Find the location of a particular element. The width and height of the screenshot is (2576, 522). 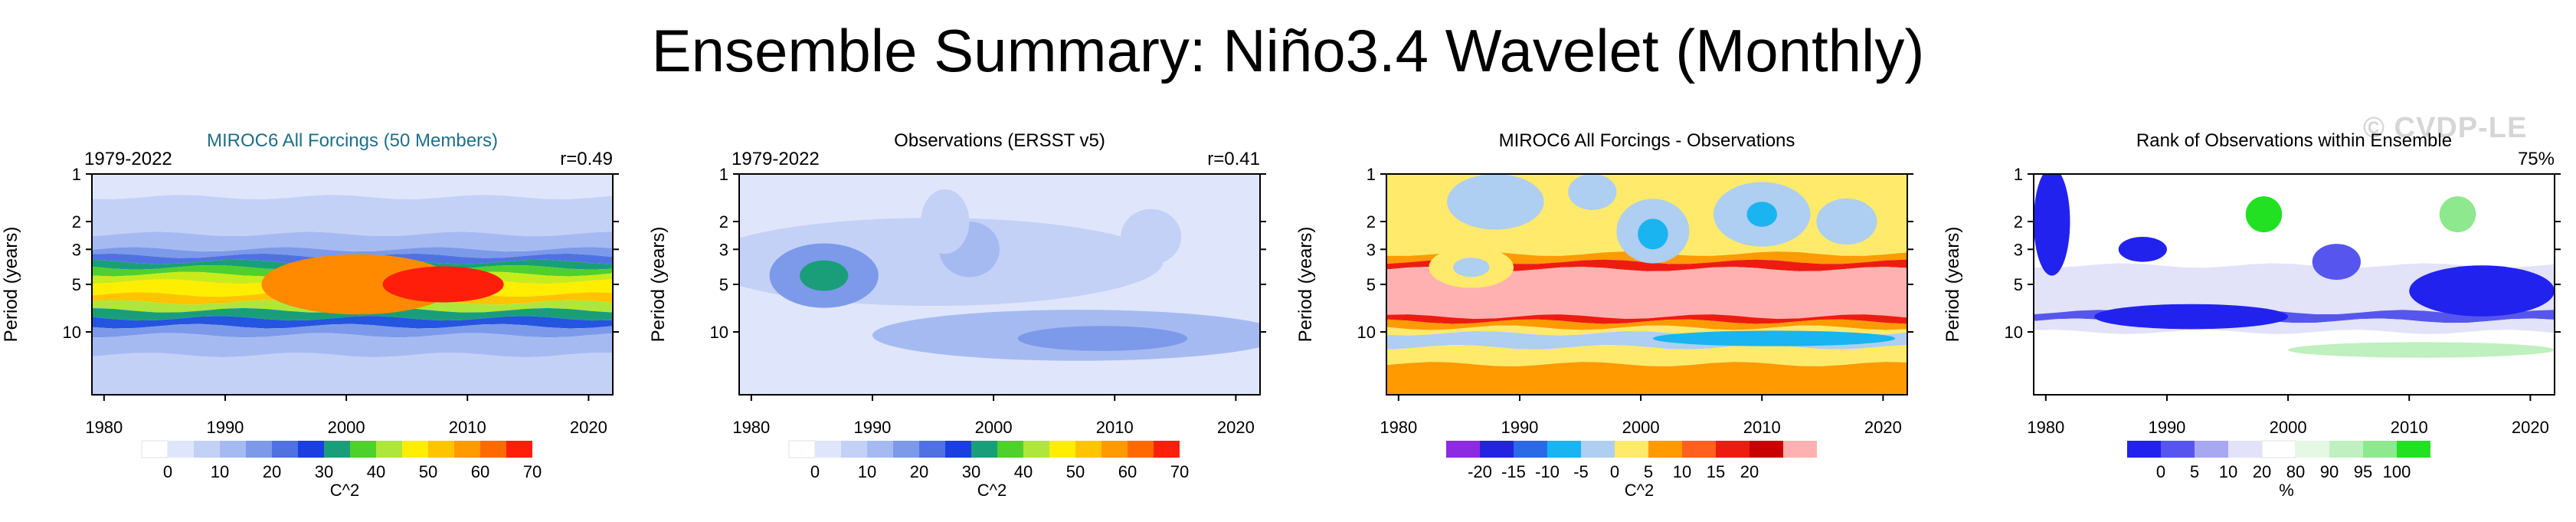

colorbar-unit: C^2 is located at coordinates (344, 490).